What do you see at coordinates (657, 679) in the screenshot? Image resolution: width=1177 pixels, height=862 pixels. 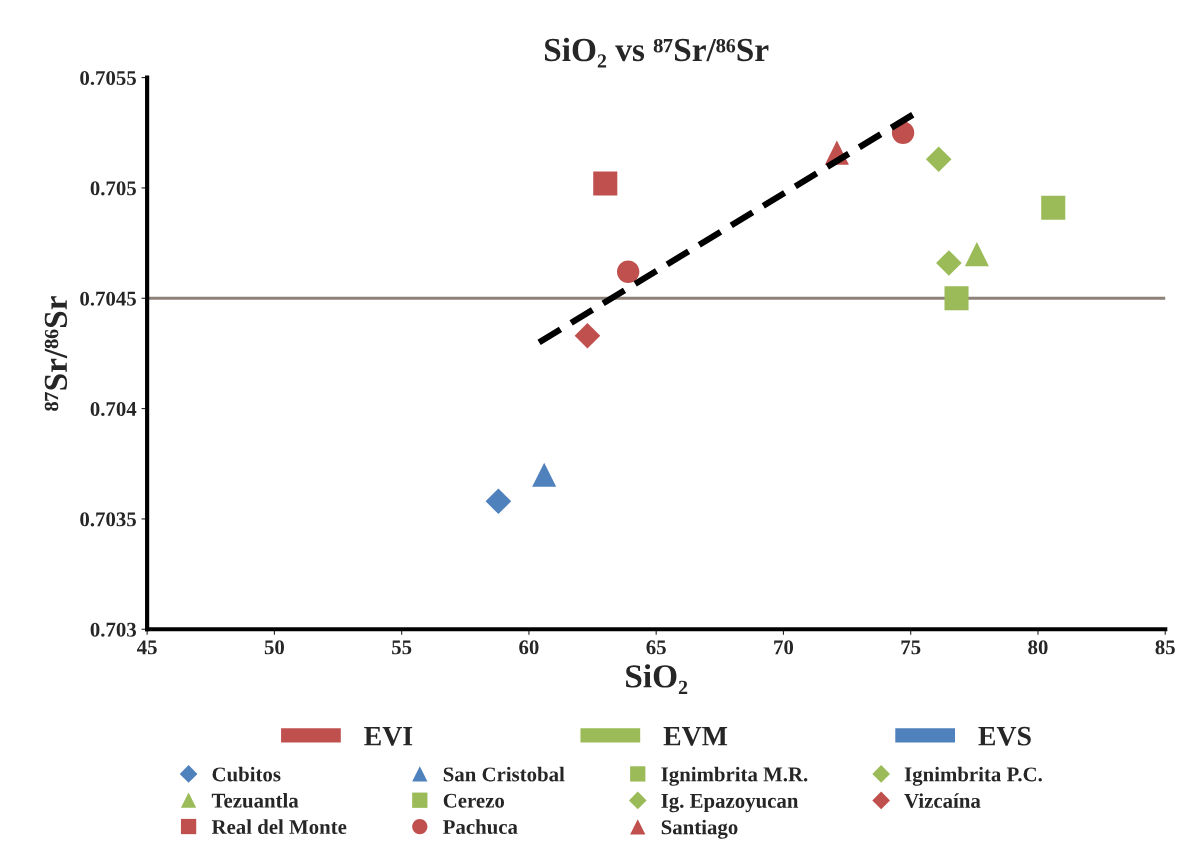 I see `x-axis-title: SiO₂` at bounding box center [657, 679].